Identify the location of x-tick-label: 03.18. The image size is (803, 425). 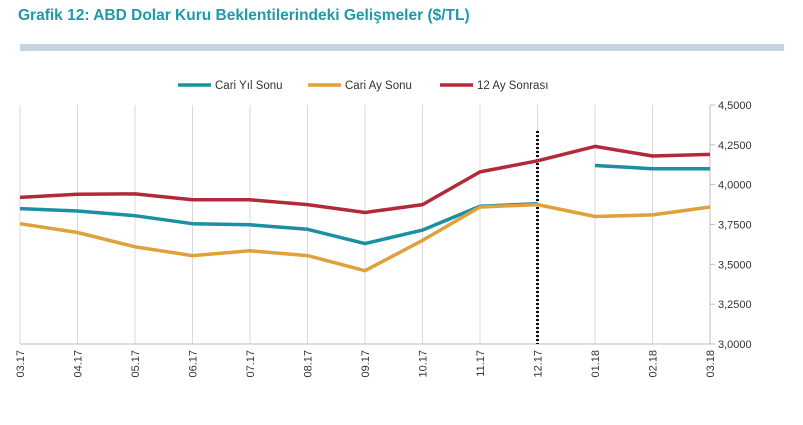
(711, 364).